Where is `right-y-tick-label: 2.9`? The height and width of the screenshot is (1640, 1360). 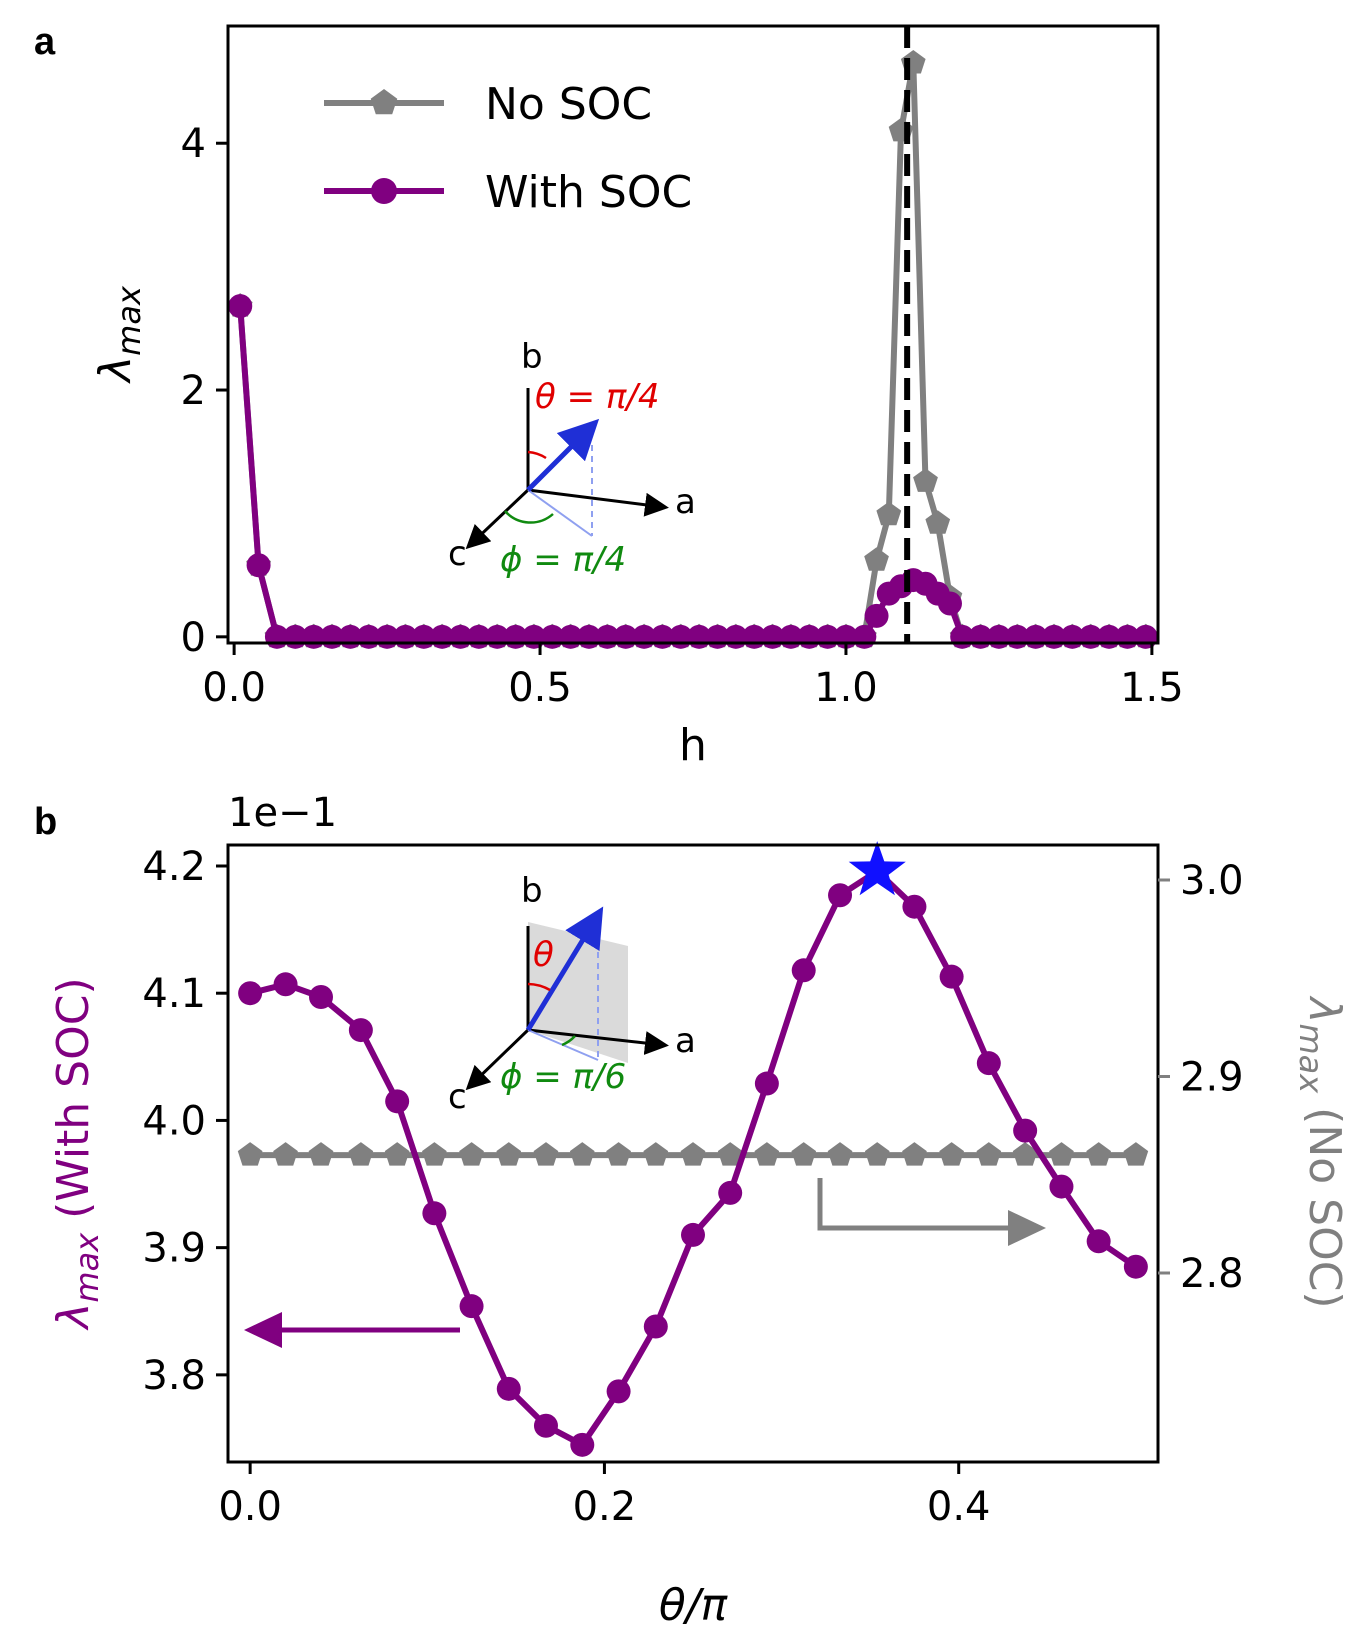 right-y-tick-label: 2.9 is located at coordinates (1212, 1078).